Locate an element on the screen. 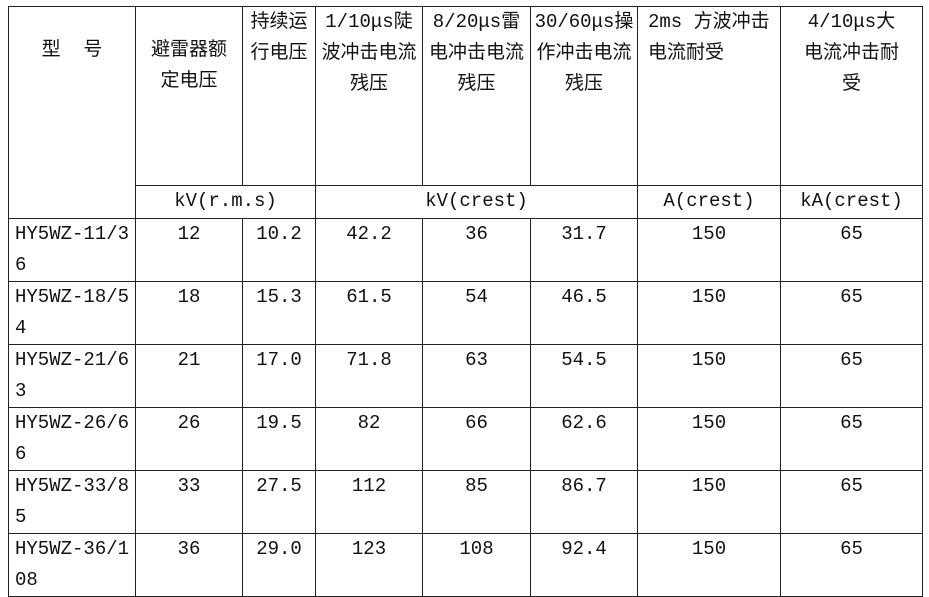  cell-switching: 62.6 is located at coordinates (584, 439).